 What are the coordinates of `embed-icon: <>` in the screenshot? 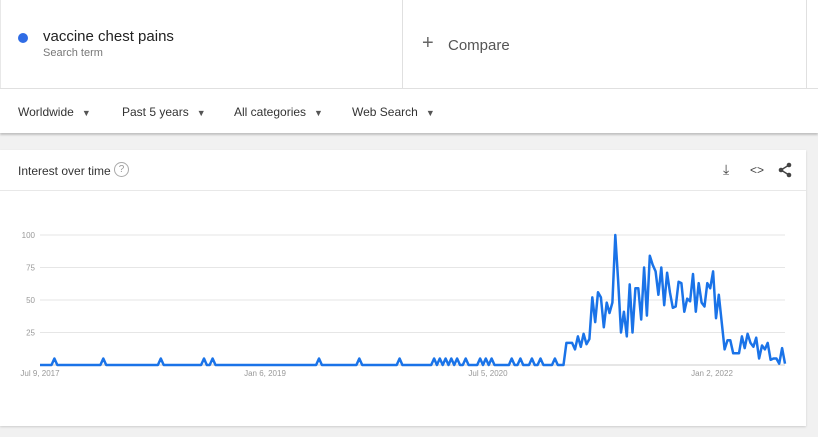 It's located at (757, 170).